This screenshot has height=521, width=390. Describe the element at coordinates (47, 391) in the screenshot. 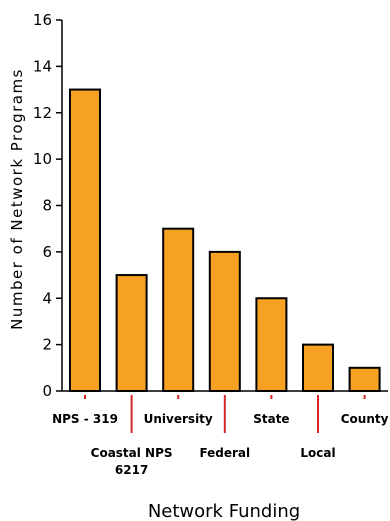

I see `y-tick-label: 0` at that location.